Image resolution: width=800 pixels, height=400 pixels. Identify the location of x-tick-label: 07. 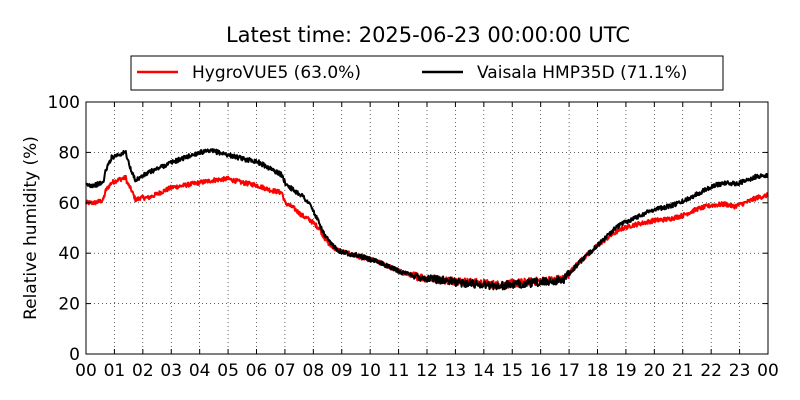
(285, 371).